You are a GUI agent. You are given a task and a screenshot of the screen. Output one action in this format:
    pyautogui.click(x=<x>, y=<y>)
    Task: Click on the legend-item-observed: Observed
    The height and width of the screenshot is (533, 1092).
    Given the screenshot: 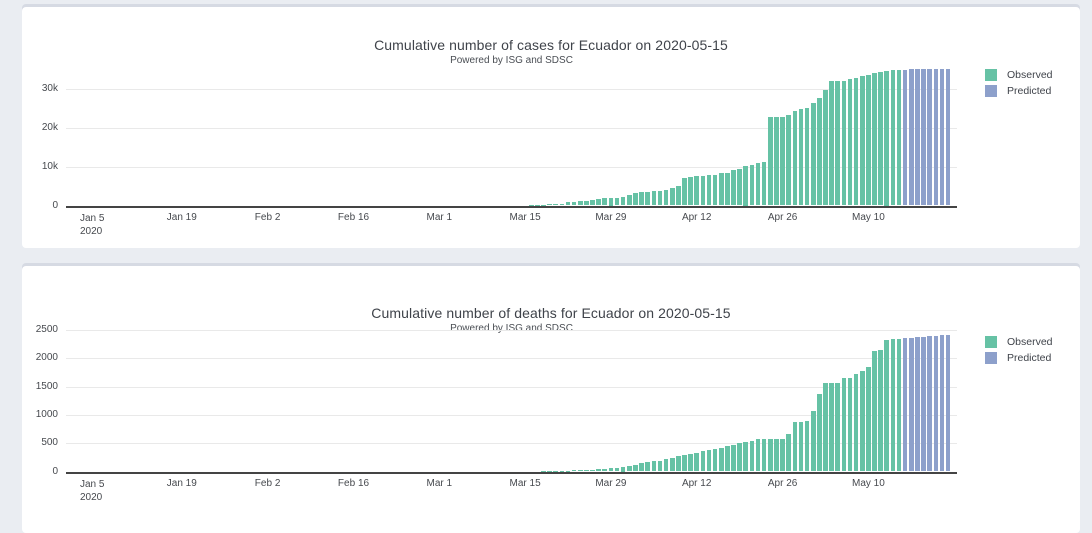 What is the action you would take?
    pyautogui.click(x=1019, y=342)
    